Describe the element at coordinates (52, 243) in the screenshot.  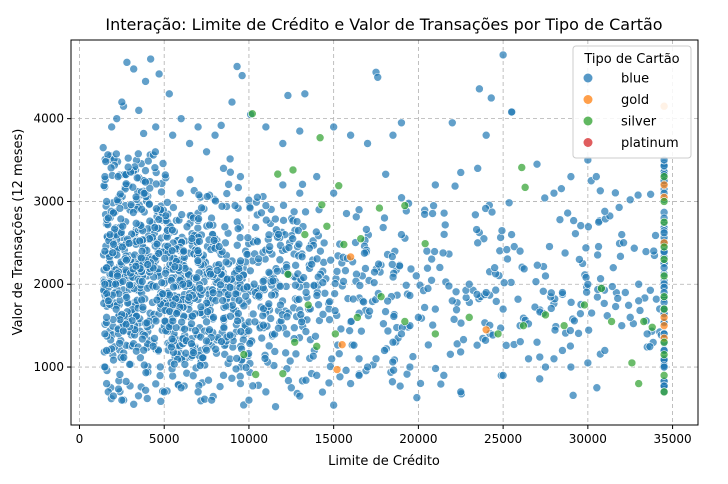
I see `y-axis-ticks: 1000 2000 3000 4000` at that location.